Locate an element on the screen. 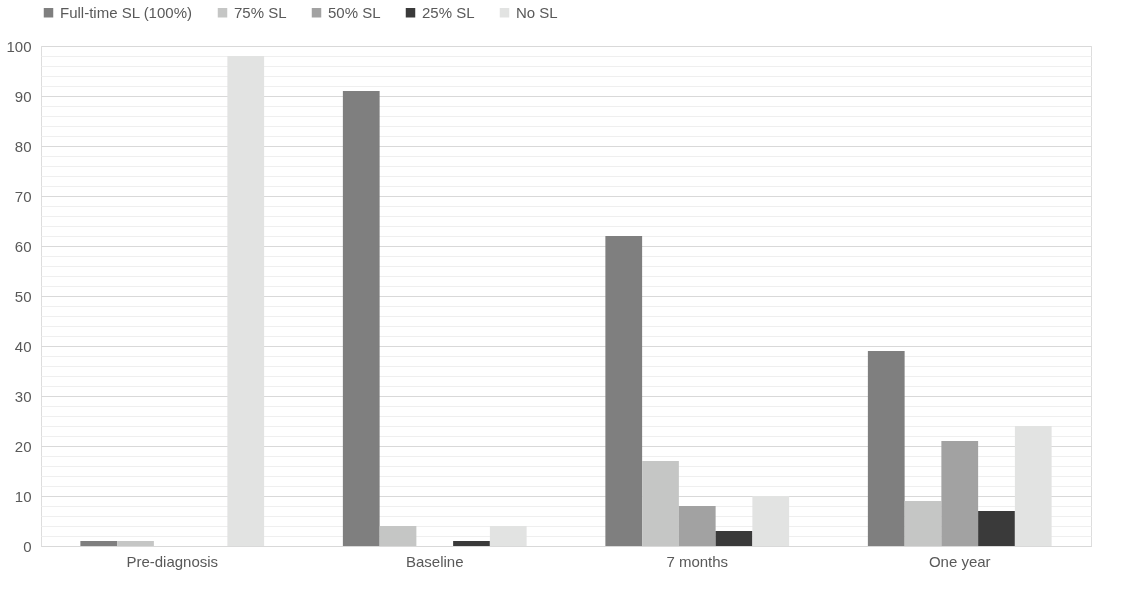 Image resolution: width=1137 pixels, height=605 pixels. legend-label: 50% SL is located at coordinates (354, 12).